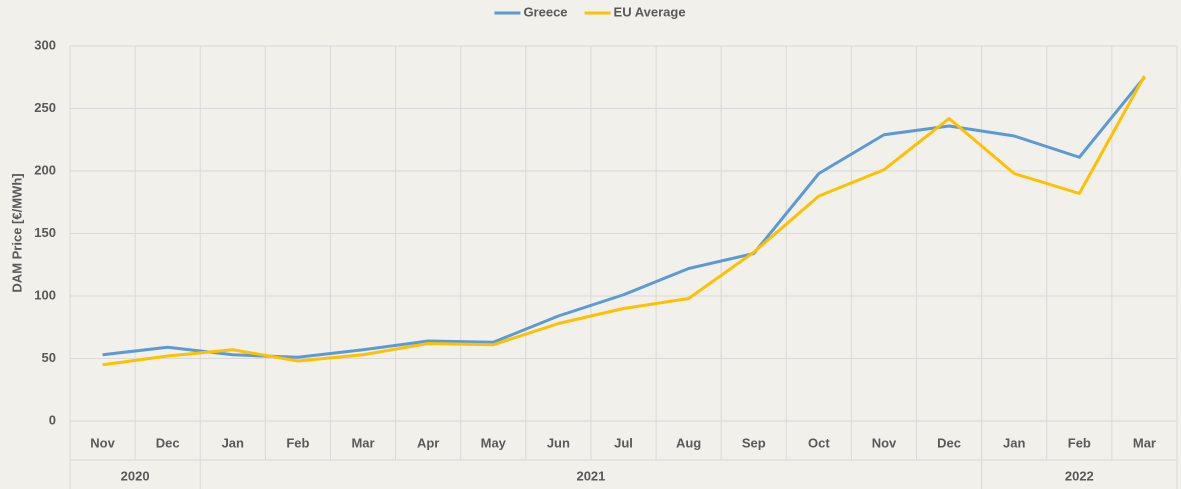 This screenshot has width=1181, height=489. Describe the element at coordinates (545, 11) in the screenshot. I see `legend-label: Greece` at that location.